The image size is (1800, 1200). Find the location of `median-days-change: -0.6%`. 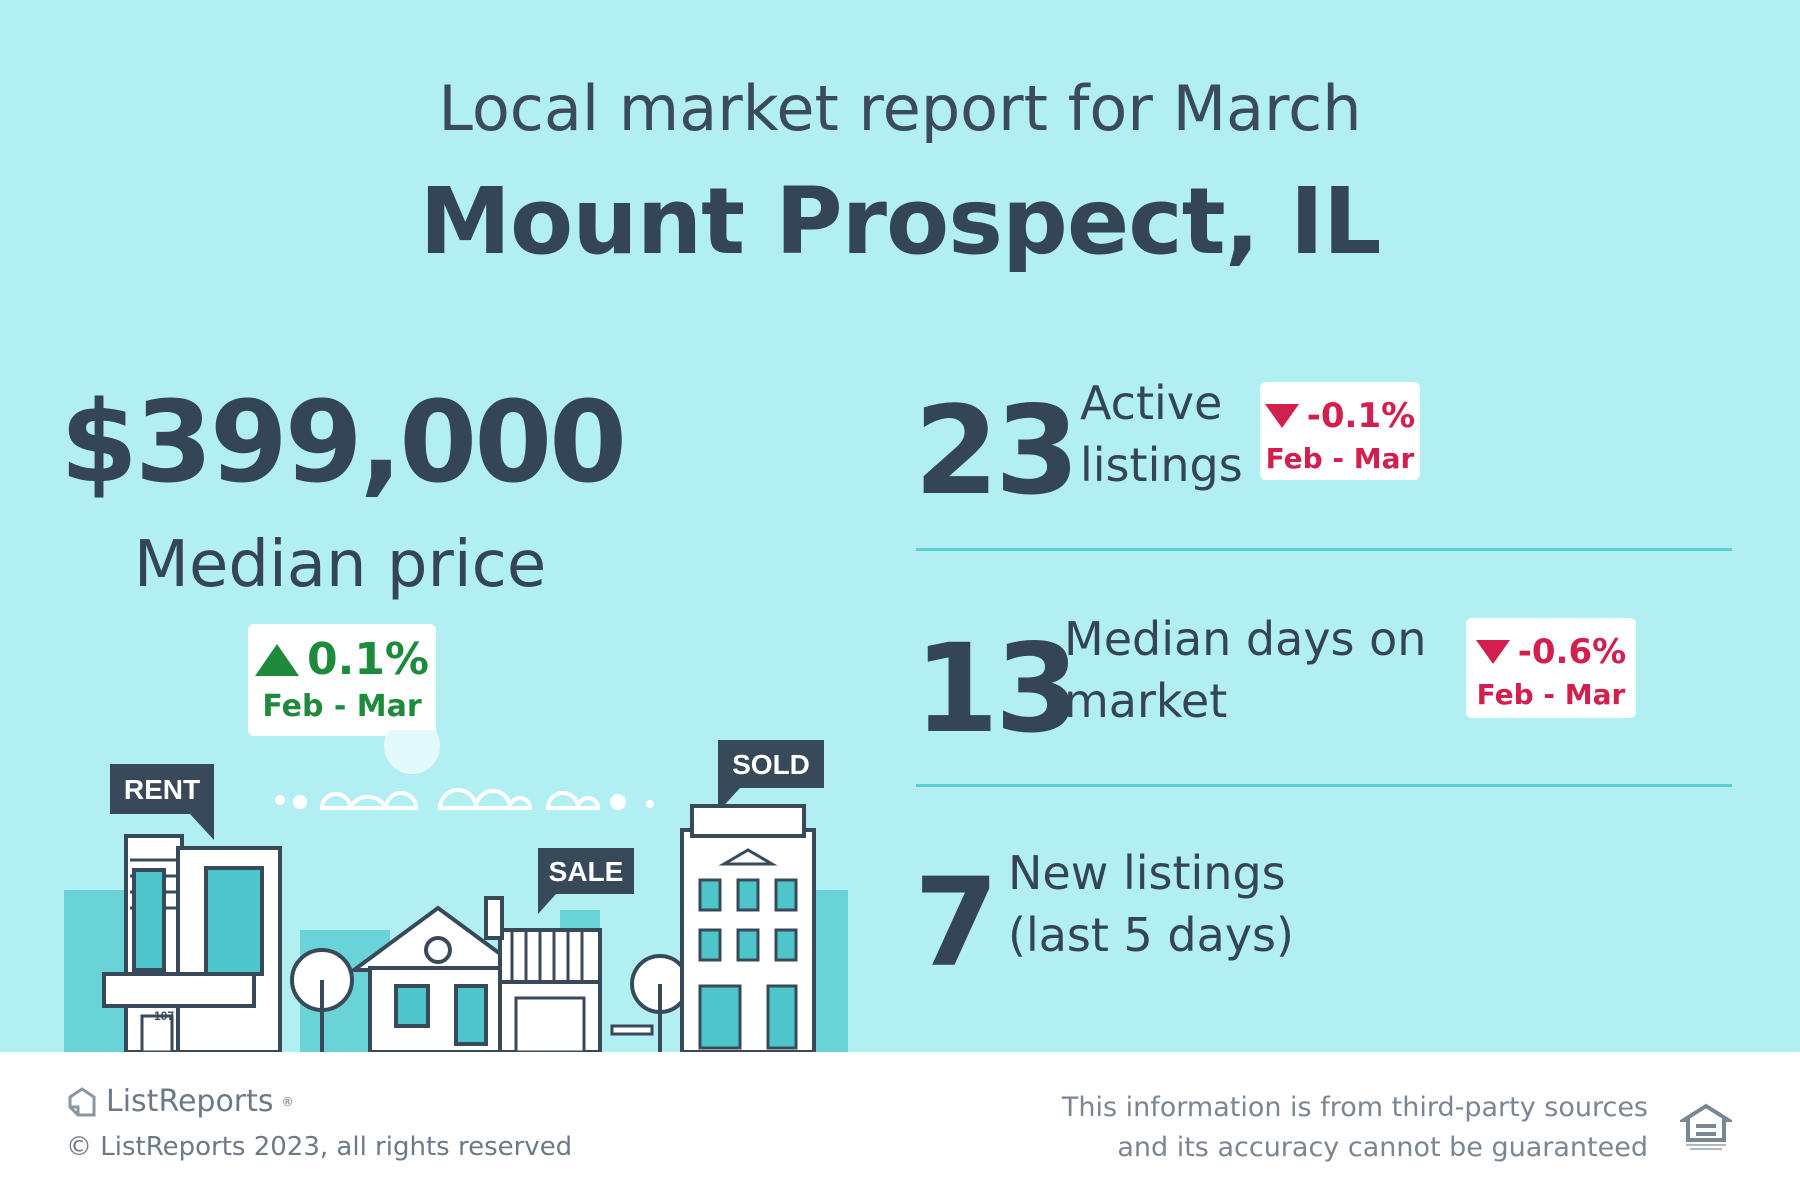

median-days-change: -0.6% is located at coordinates (1572, 652).